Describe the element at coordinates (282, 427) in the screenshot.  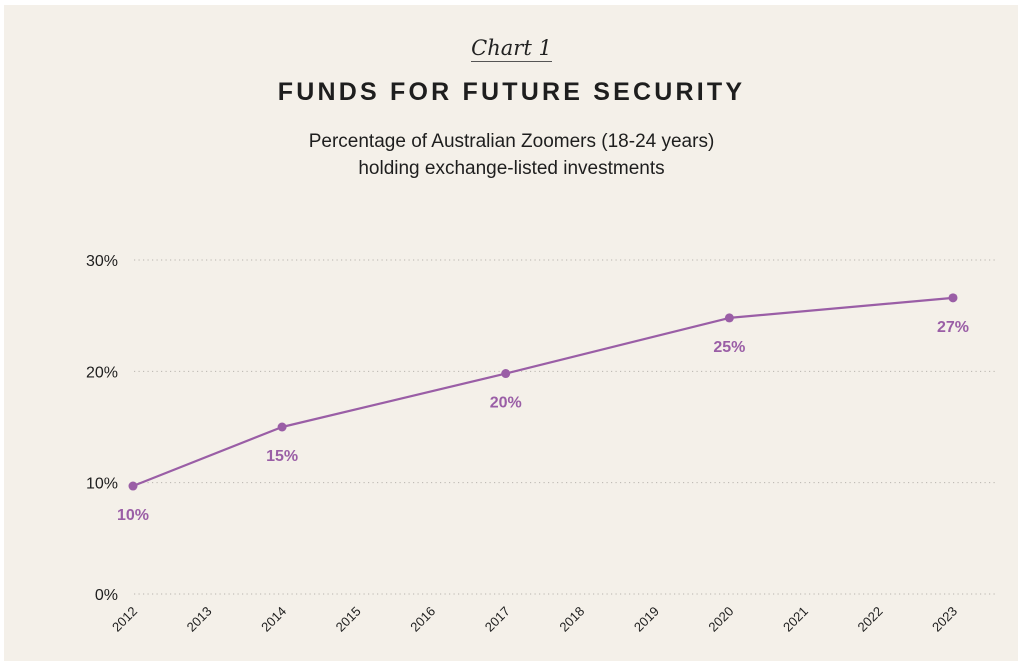
I see `data-point-2014` at that location.